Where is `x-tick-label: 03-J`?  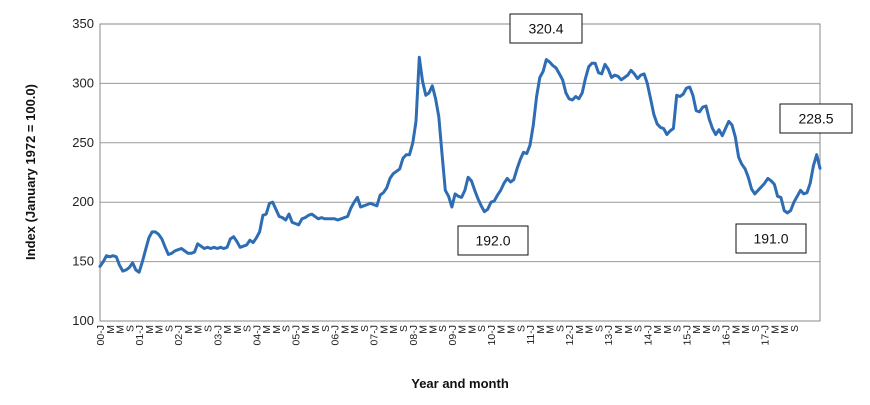 x-tick-label: 03-J is located at coordinates (218, 335).